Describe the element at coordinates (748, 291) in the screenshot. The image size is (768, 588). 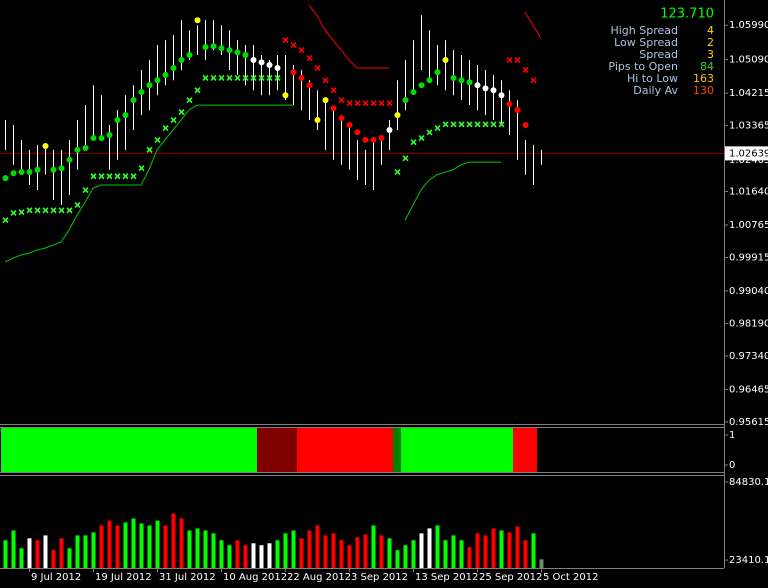
I see `y-tick-label: 0.99040` at that location.